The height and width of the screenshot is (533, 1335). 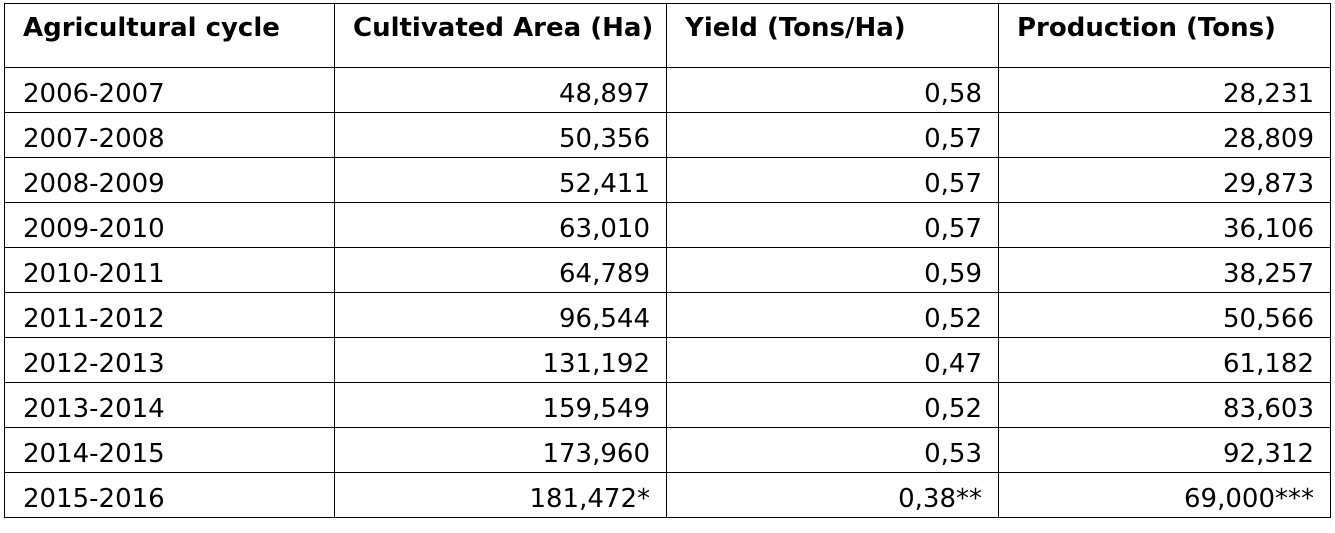 What do you see at coordinates (169, 405) in the screenshot?
I see `cycle-cell: 2013-2014` at bounding box center [169, 405].